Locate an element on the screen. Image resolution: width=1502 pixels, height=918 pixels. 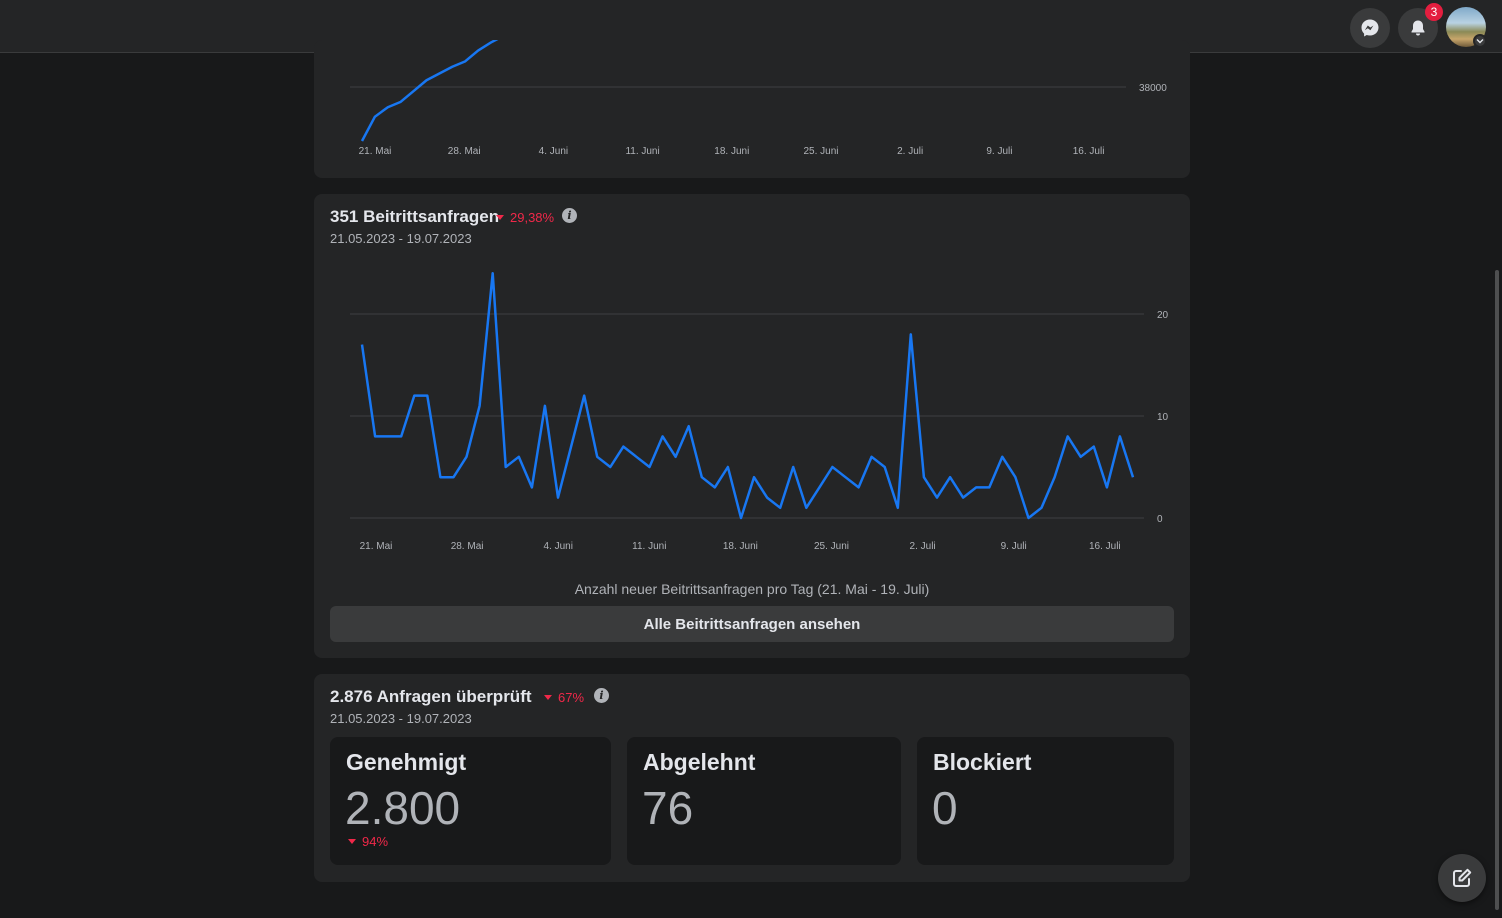
stat-approved: Genehmigt 2.800 94% is located at coordinates (470, 801).